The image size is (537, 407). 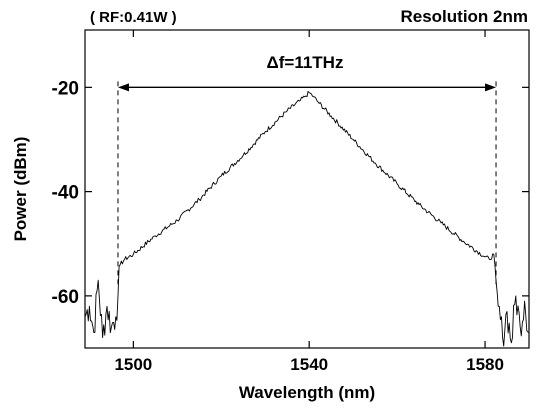 What do you see at coordinates (464, 16) in the screenshot?
I see `chart-title-right: Resolution 2nm` at bounding box center [464, 16].